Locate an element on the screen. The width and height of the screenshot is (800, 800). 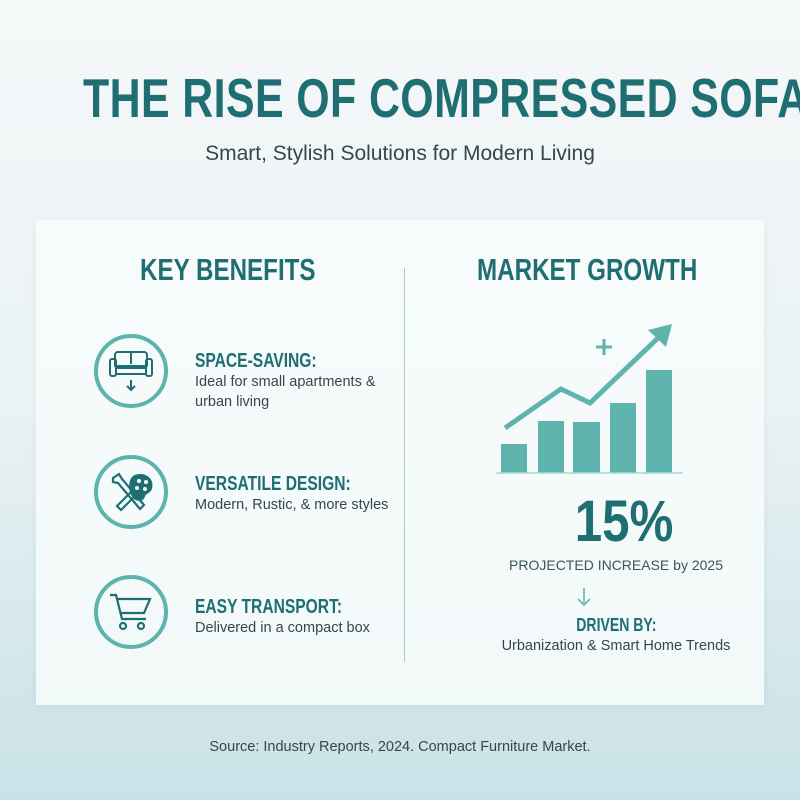
projection-label: PROJECTED INCREASE by 2025 is located at coordinates (616, 565).